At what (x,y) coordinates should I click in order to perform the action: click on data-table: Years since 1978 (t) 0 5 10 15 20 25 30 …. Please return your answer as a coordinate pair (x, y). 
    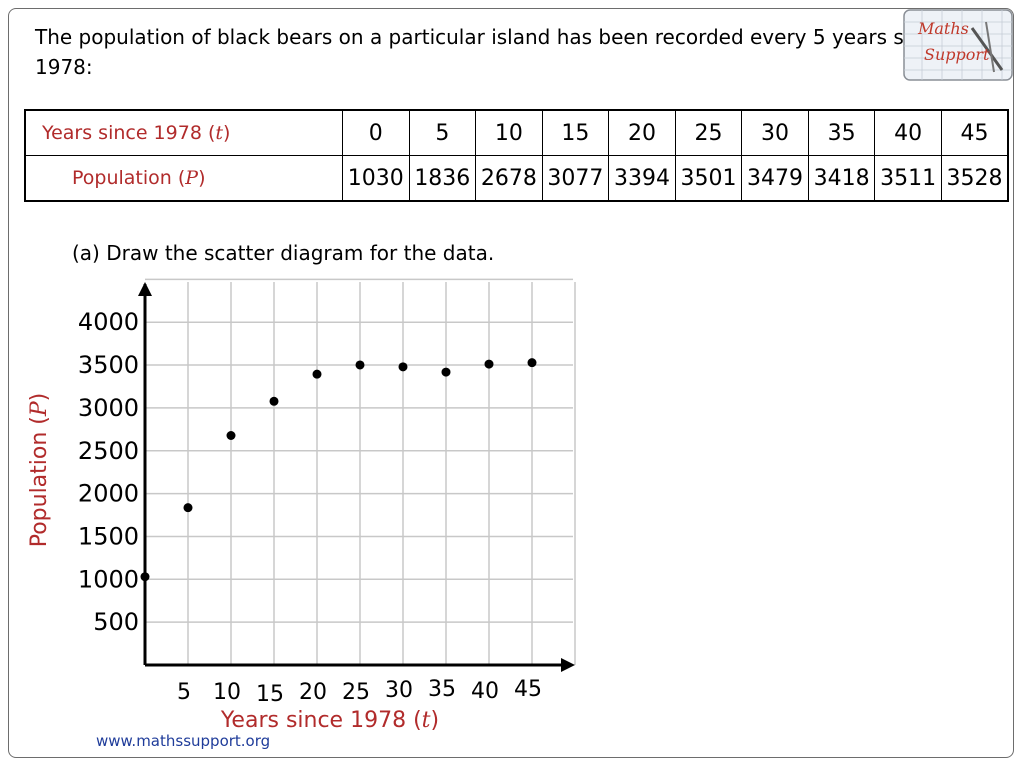
    Looking at the image, I should click on (516, 155).